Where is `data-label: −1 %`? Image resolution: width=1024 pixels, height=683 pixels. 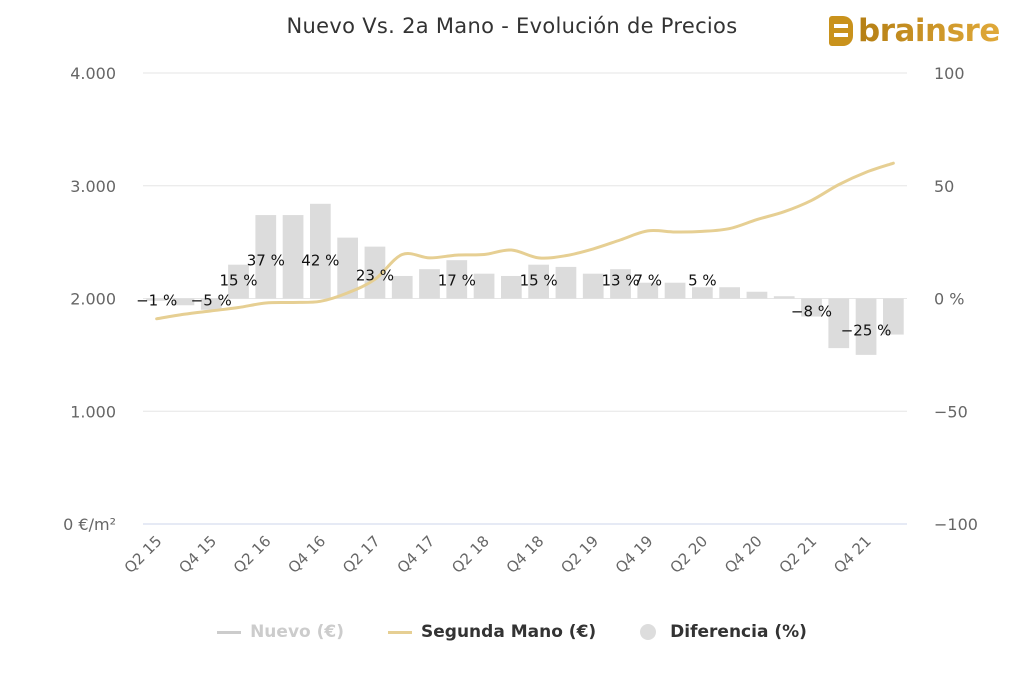 data-label: −1 % is located at coordinates (156, 301).